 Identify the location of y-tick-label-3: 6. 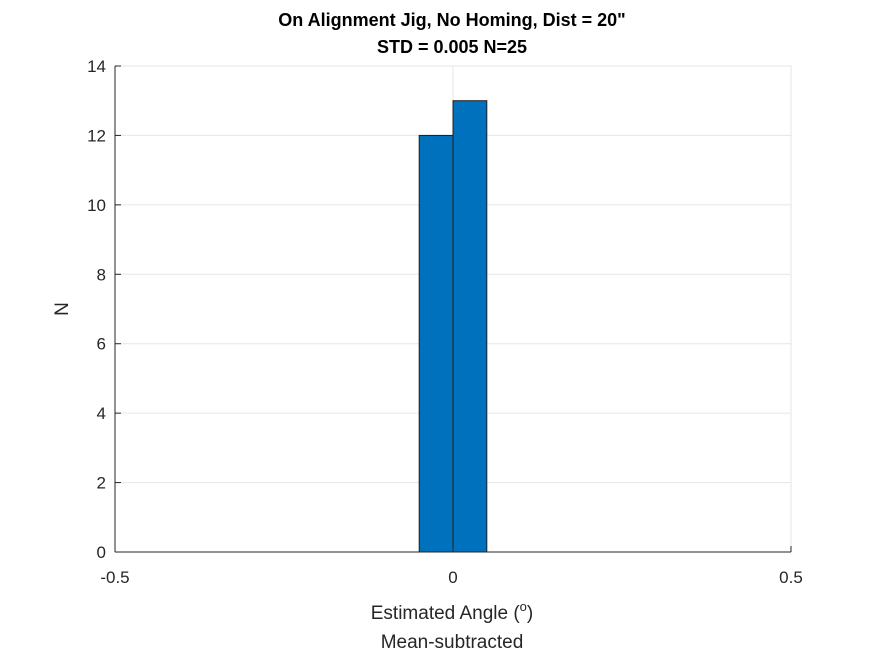
(101, 344).